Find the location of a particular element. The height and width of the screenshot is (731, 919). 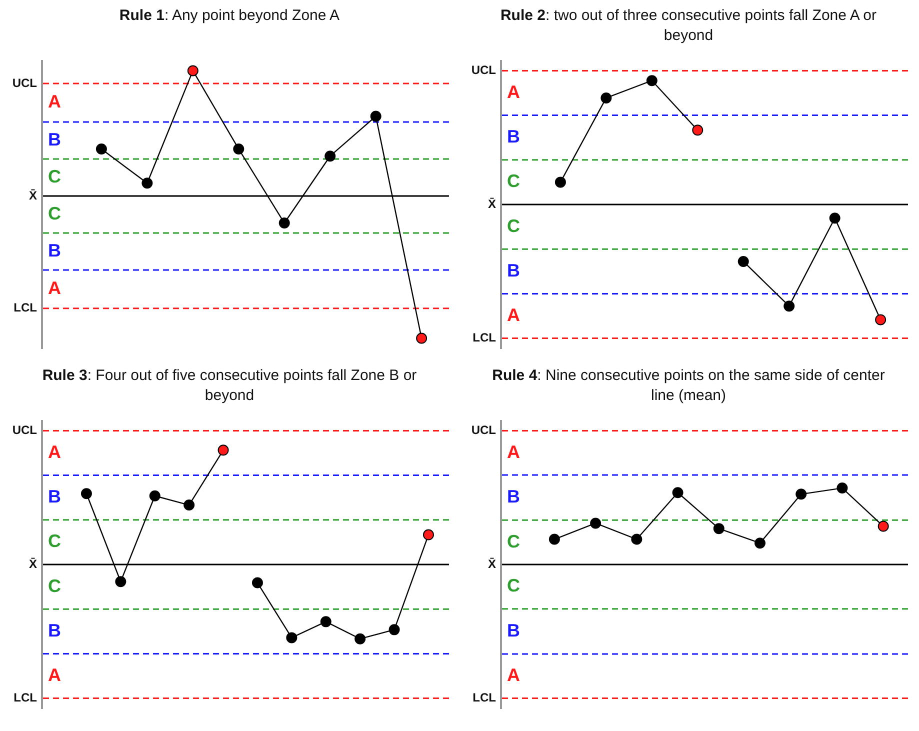

text: B is located at coordinates (513, 630).